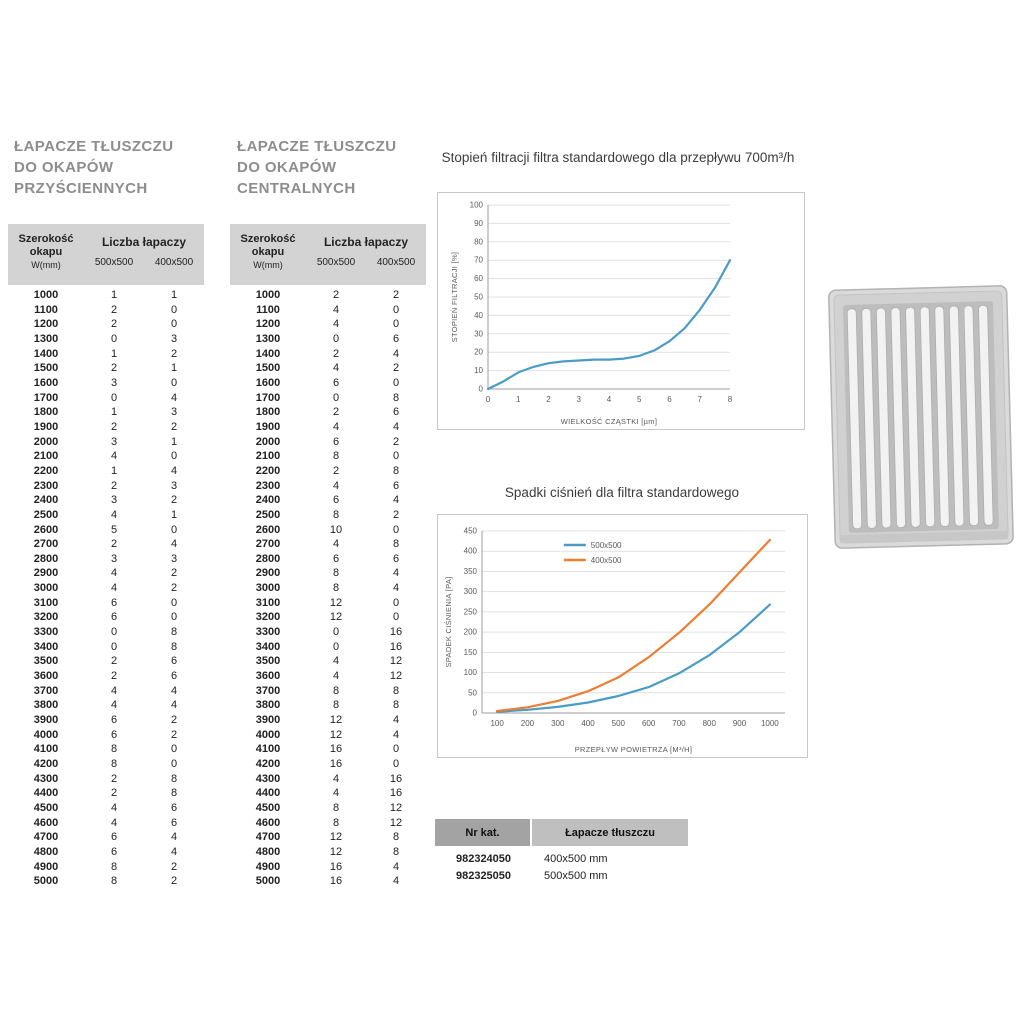  What do you see at coordinates (328, 530) in the screenshot?
I see `table-row: 2600 10 0` at bounding box center [328, 530].